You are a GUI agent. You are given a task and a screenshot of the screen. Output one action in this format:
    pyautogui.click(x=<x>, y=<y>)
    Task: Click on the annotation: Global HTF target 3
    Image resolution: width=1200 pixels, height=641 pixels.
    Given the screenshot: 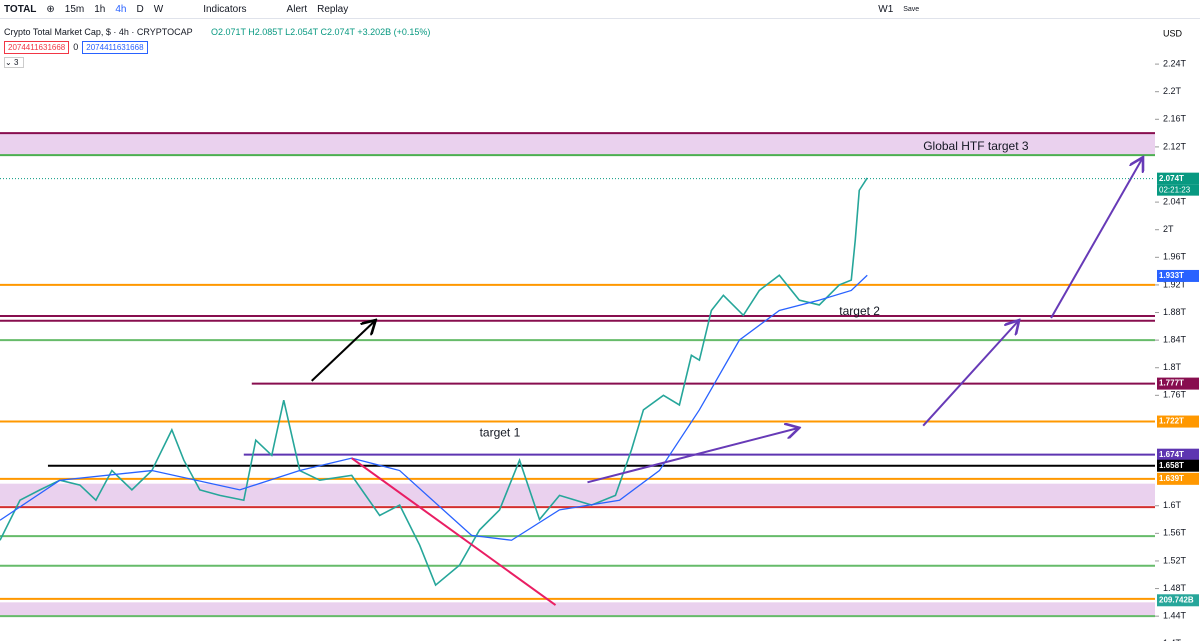 What is the action you would take?
    pyautogui.click(x=976, y=146)
    